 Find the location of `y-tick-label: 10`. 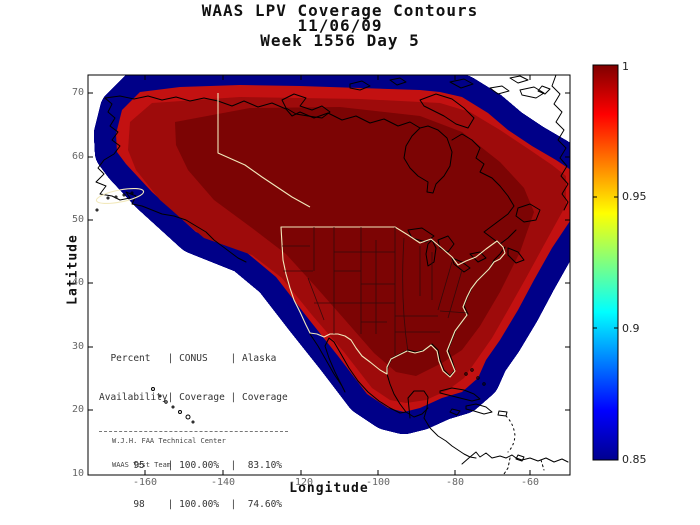

y-tick-label: 10 is located at coordinates (77, 473).